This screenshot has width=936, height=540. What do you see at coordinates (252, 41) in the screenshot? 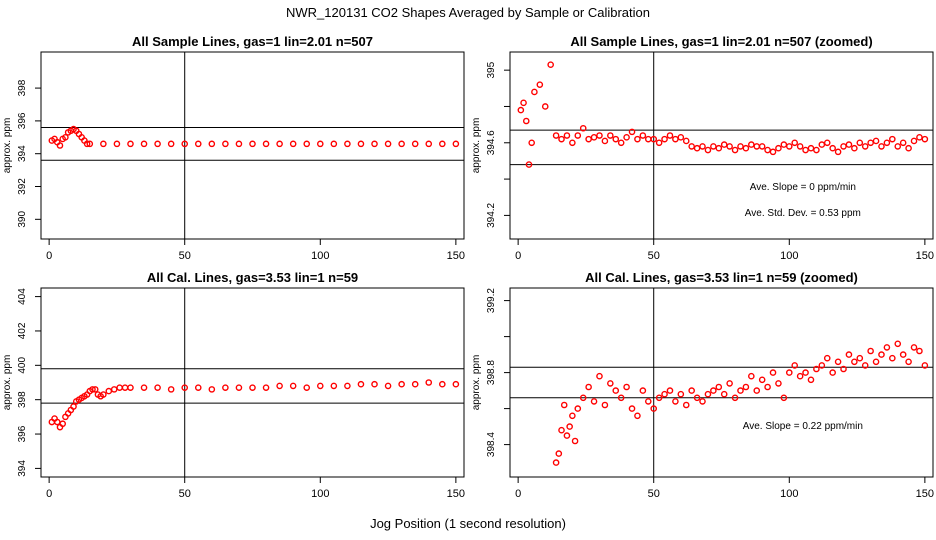
I see `panel-title: All Sample Lines, gas=1 lin=2.01 n=507` at bounding box center [252, 41].